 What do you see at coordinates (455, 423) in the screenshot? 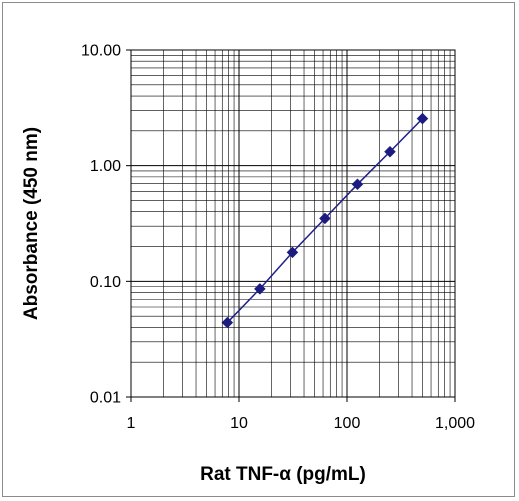
I see `x-tick-label: 1,000` at bounding box center [455, 423].